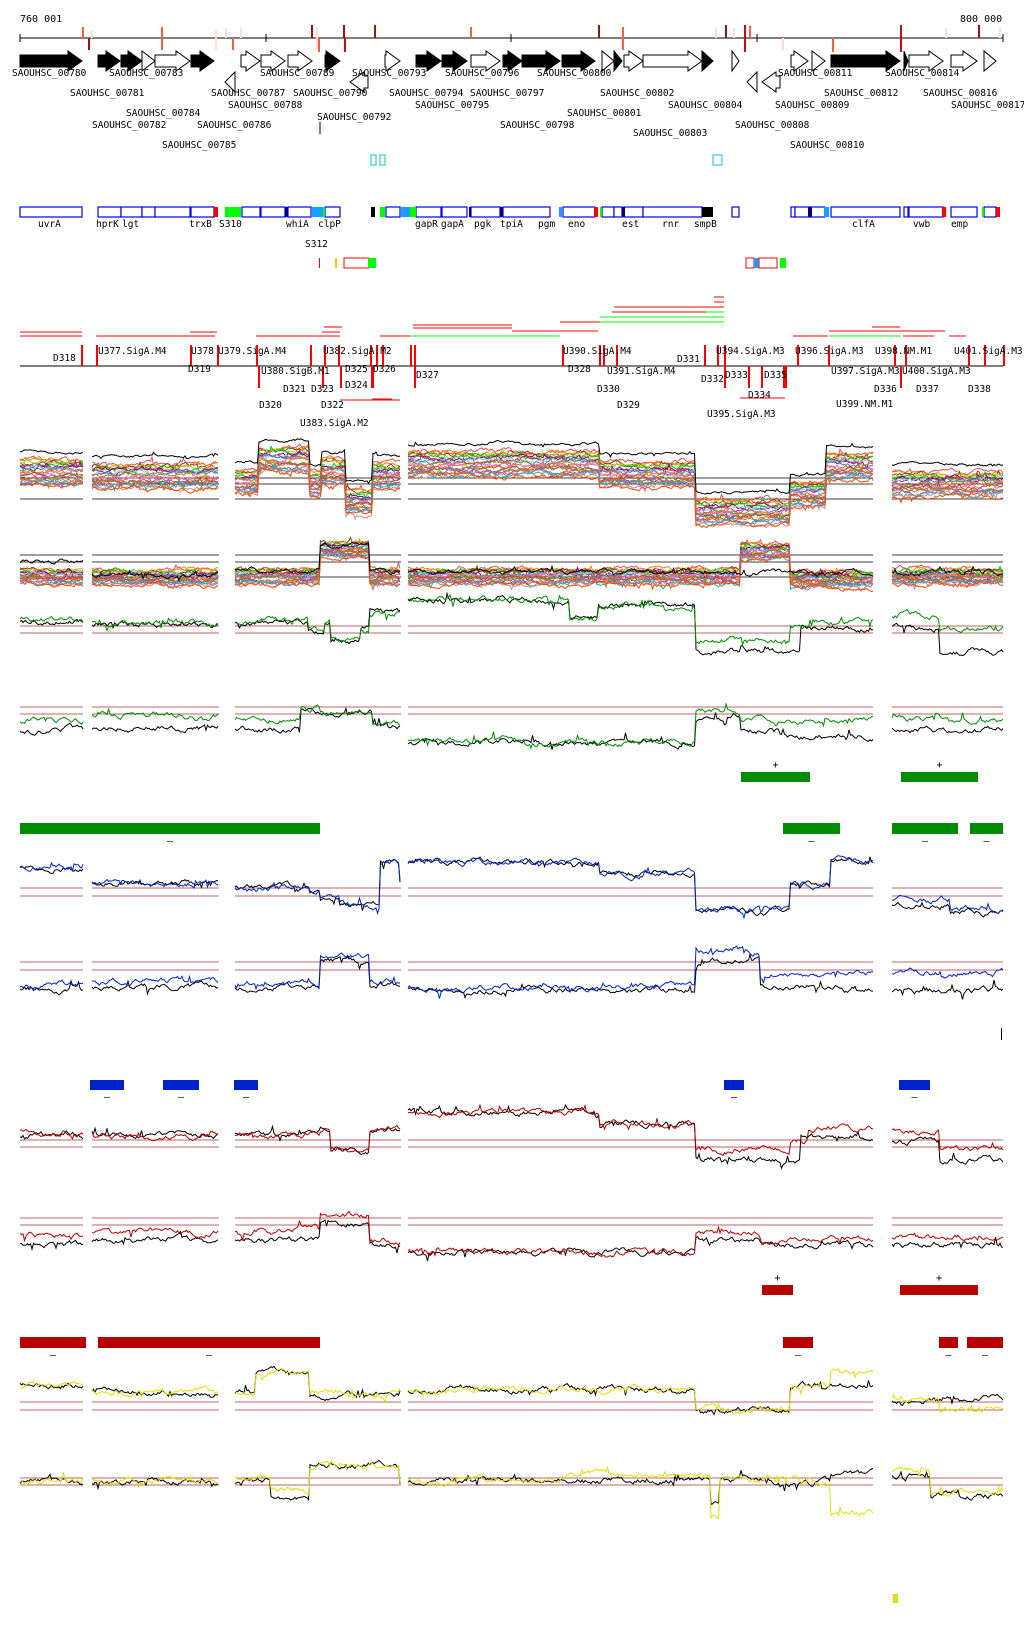 This screenshot has width=1024, height=1640. Describe the element at coordinates (960, 93) in the screenshot. I see `gene-label: SAOUHSC_00816` at that location.